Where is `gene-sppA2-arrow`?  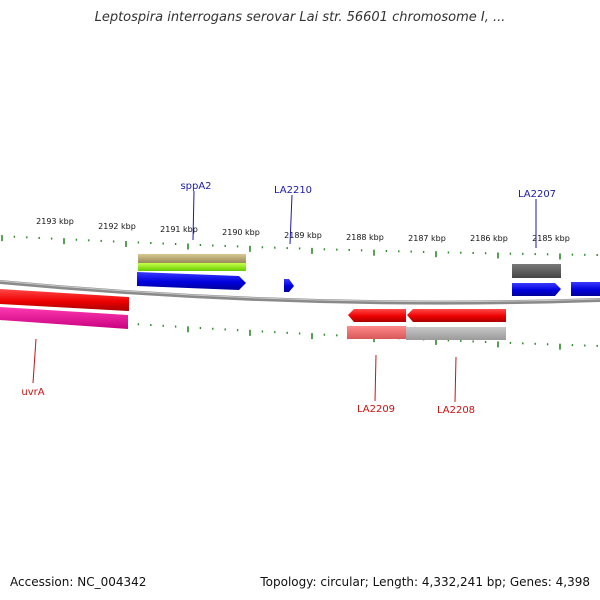
gene-sppA2-arrow is located at coordinates (191, 281).